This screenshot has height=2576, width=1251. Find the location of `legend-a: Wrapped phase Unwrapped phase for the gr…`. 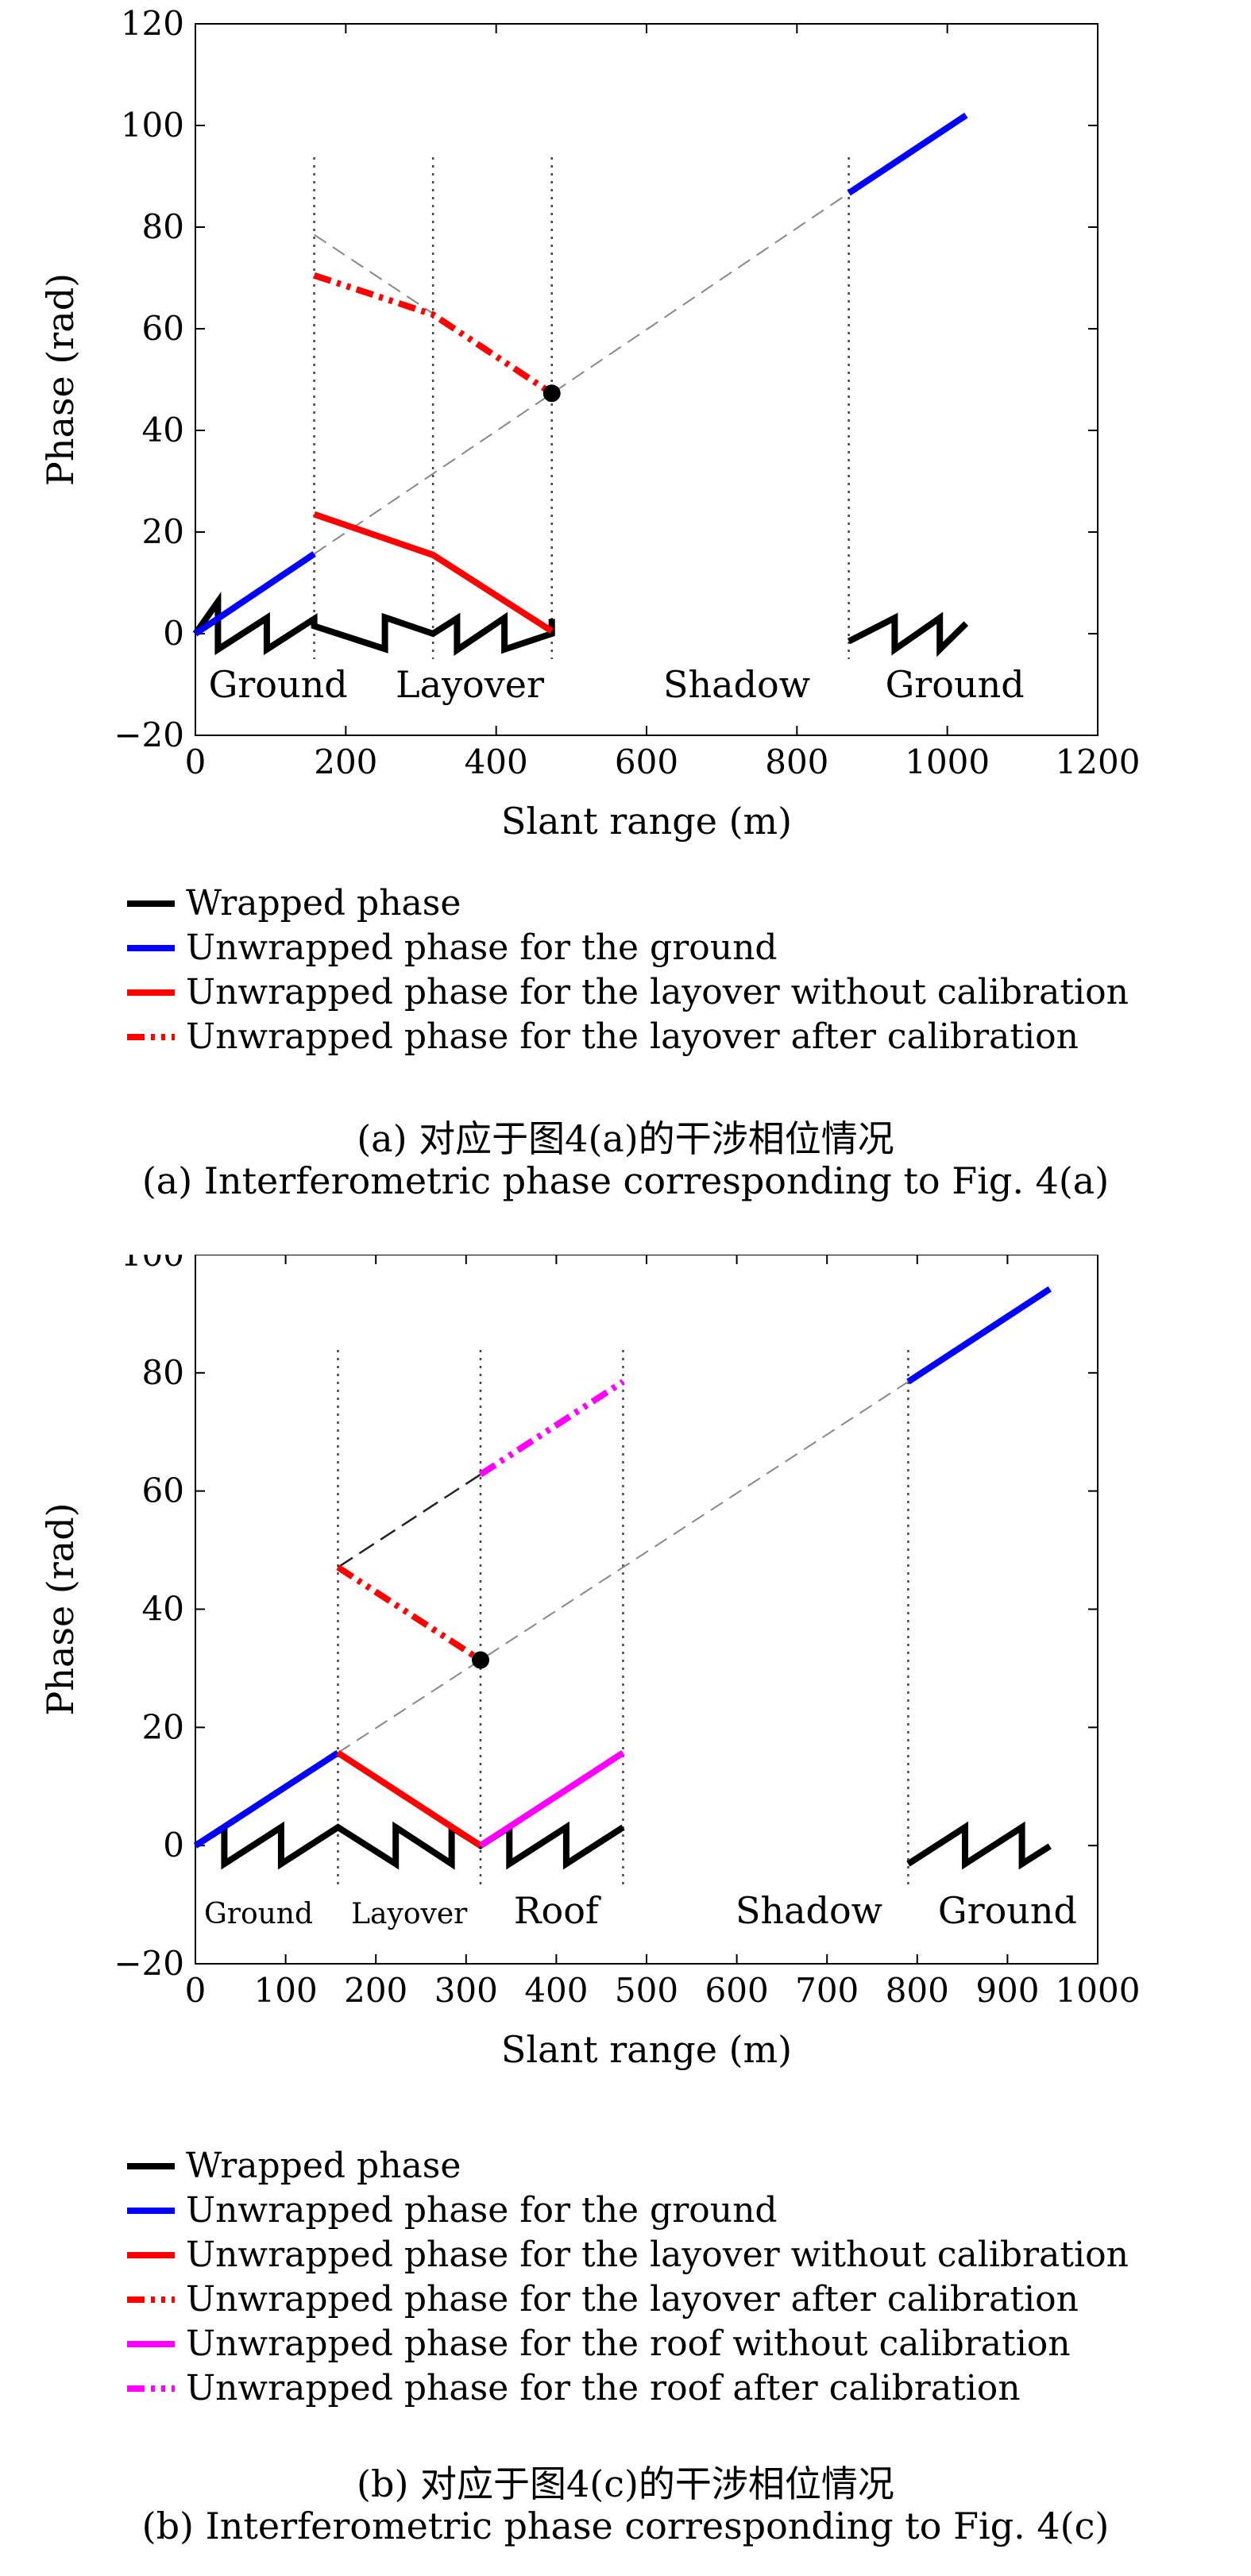

legend-a: Wrapped phase Unwrapped phase for the gr… is located at coordinates (628, 970).